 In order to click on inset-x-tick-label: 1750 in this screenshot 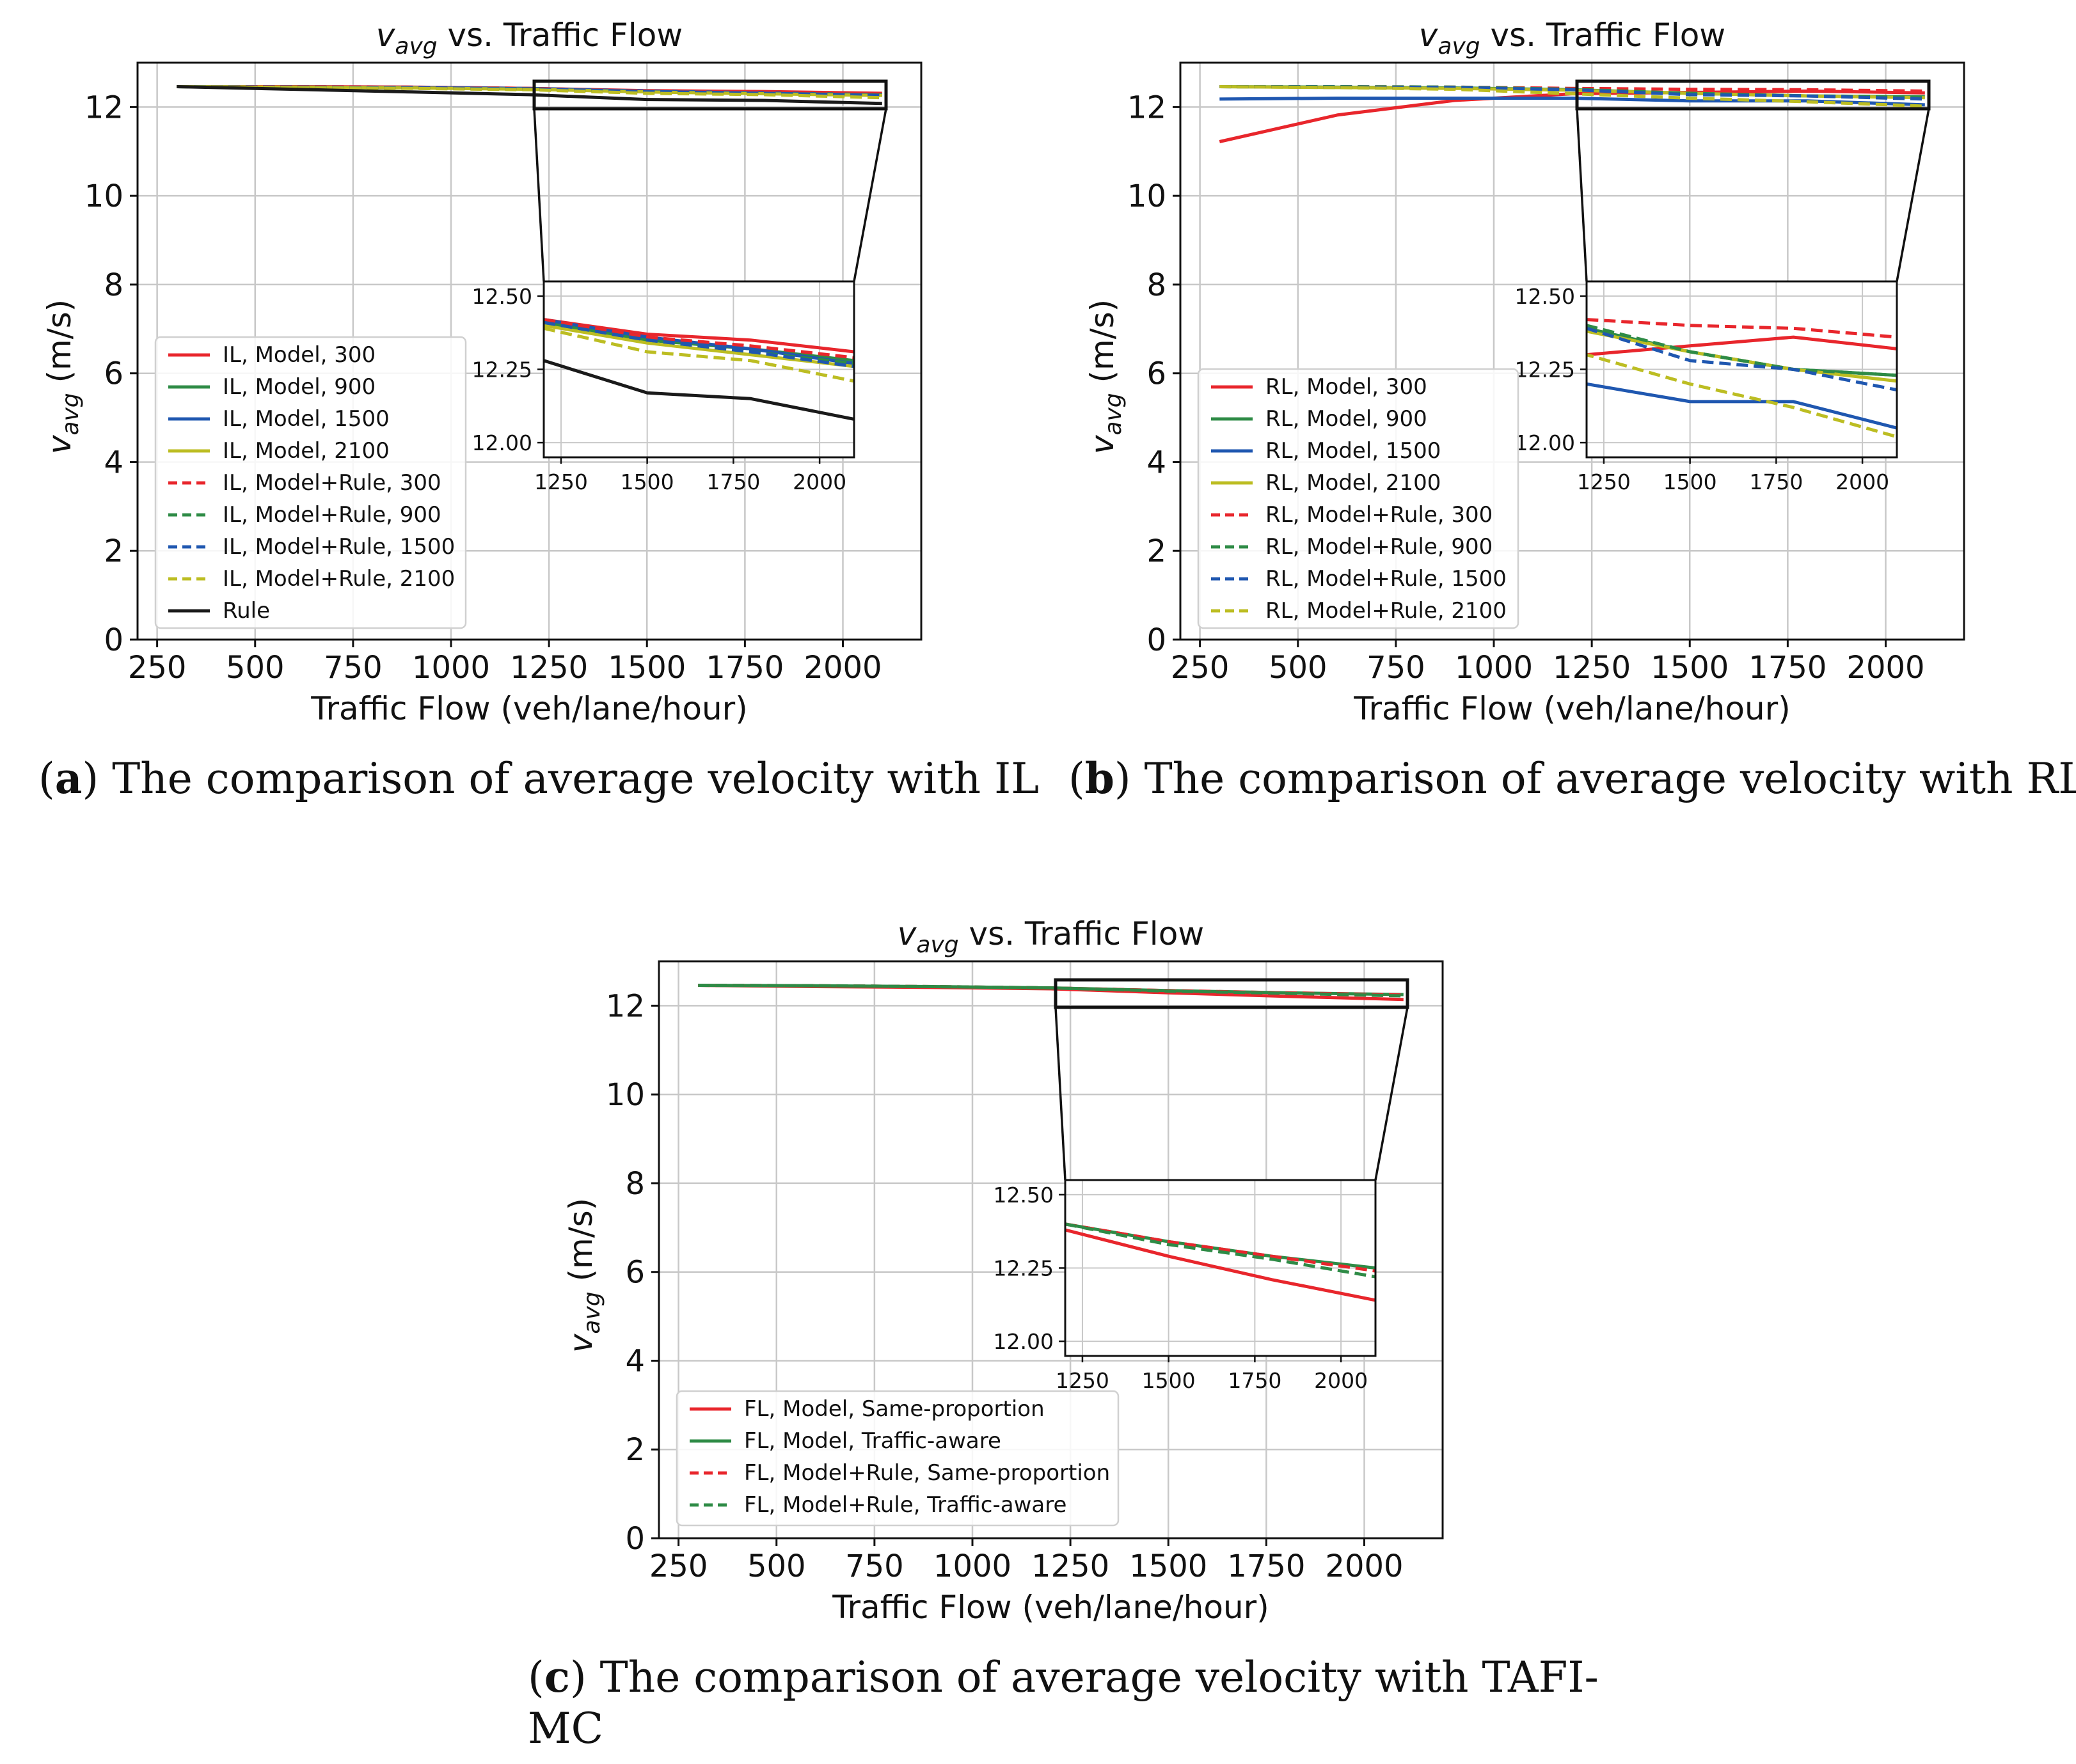, I will do `click(1776, 481)`.